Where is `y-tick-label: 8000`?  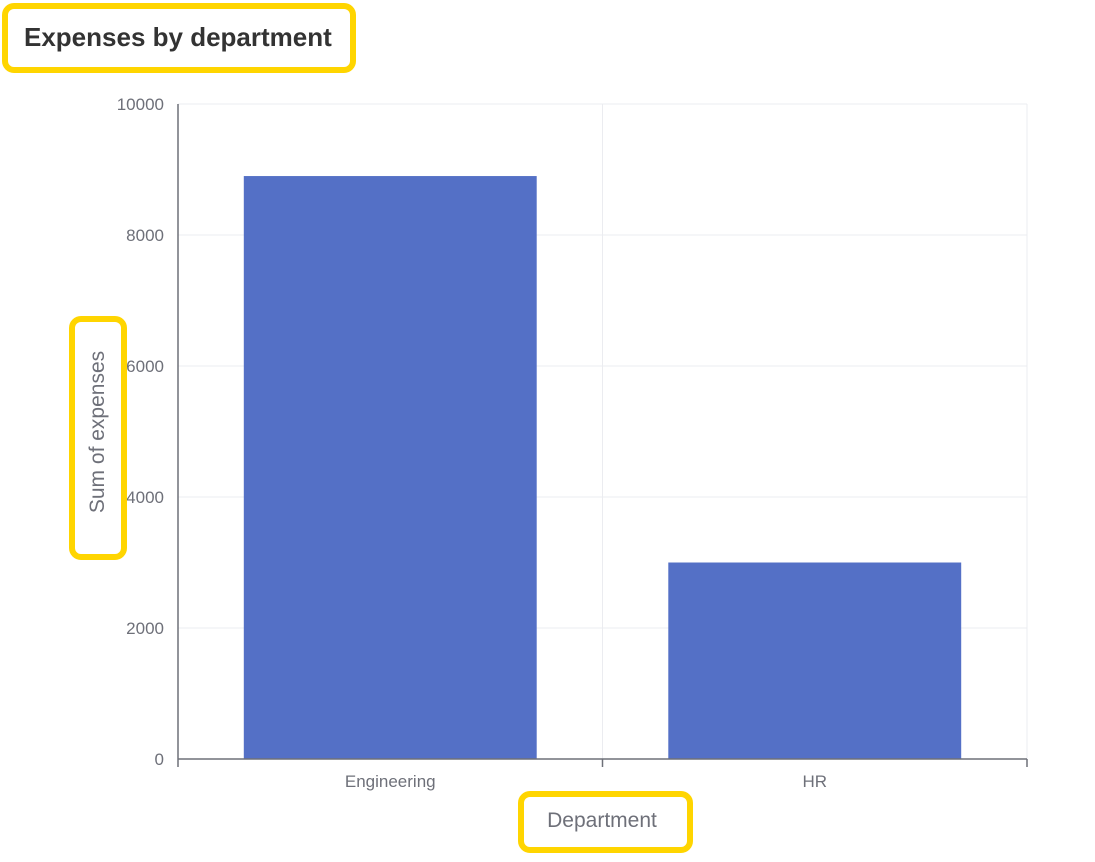
y-tick-label: 8000 is located at coordinates (145, 235).